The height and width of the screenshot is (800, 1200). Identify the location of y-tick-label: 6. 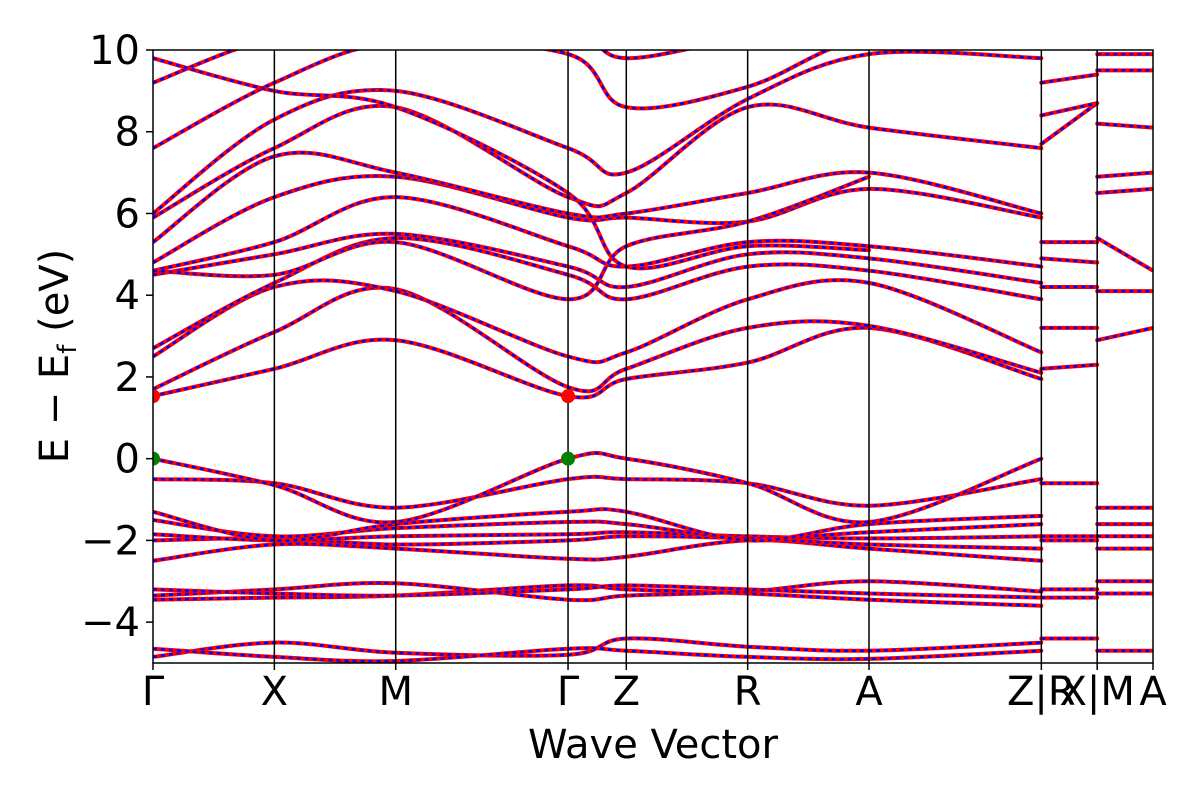
(127, 214).